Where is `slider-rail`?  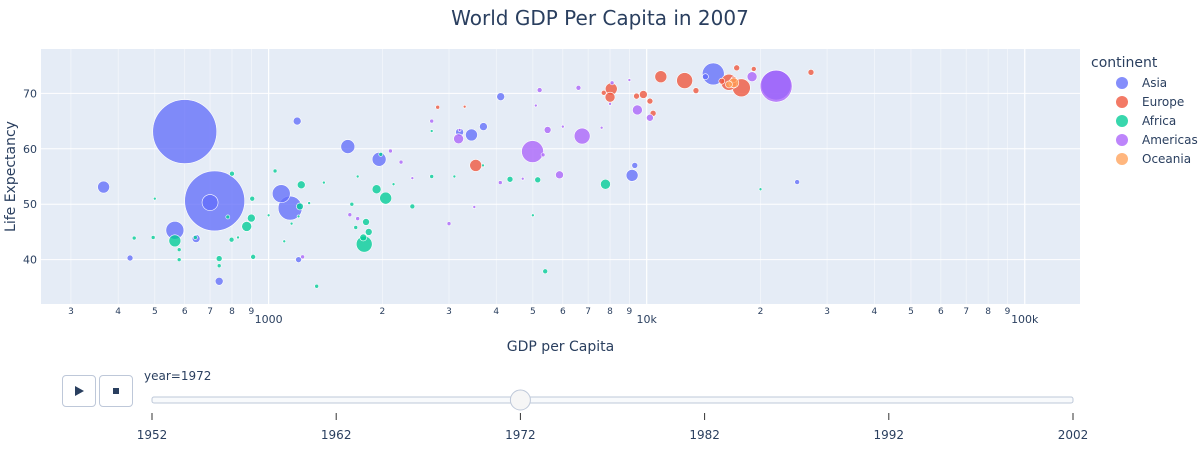
slider-rail is located at coordinates (612, 400).